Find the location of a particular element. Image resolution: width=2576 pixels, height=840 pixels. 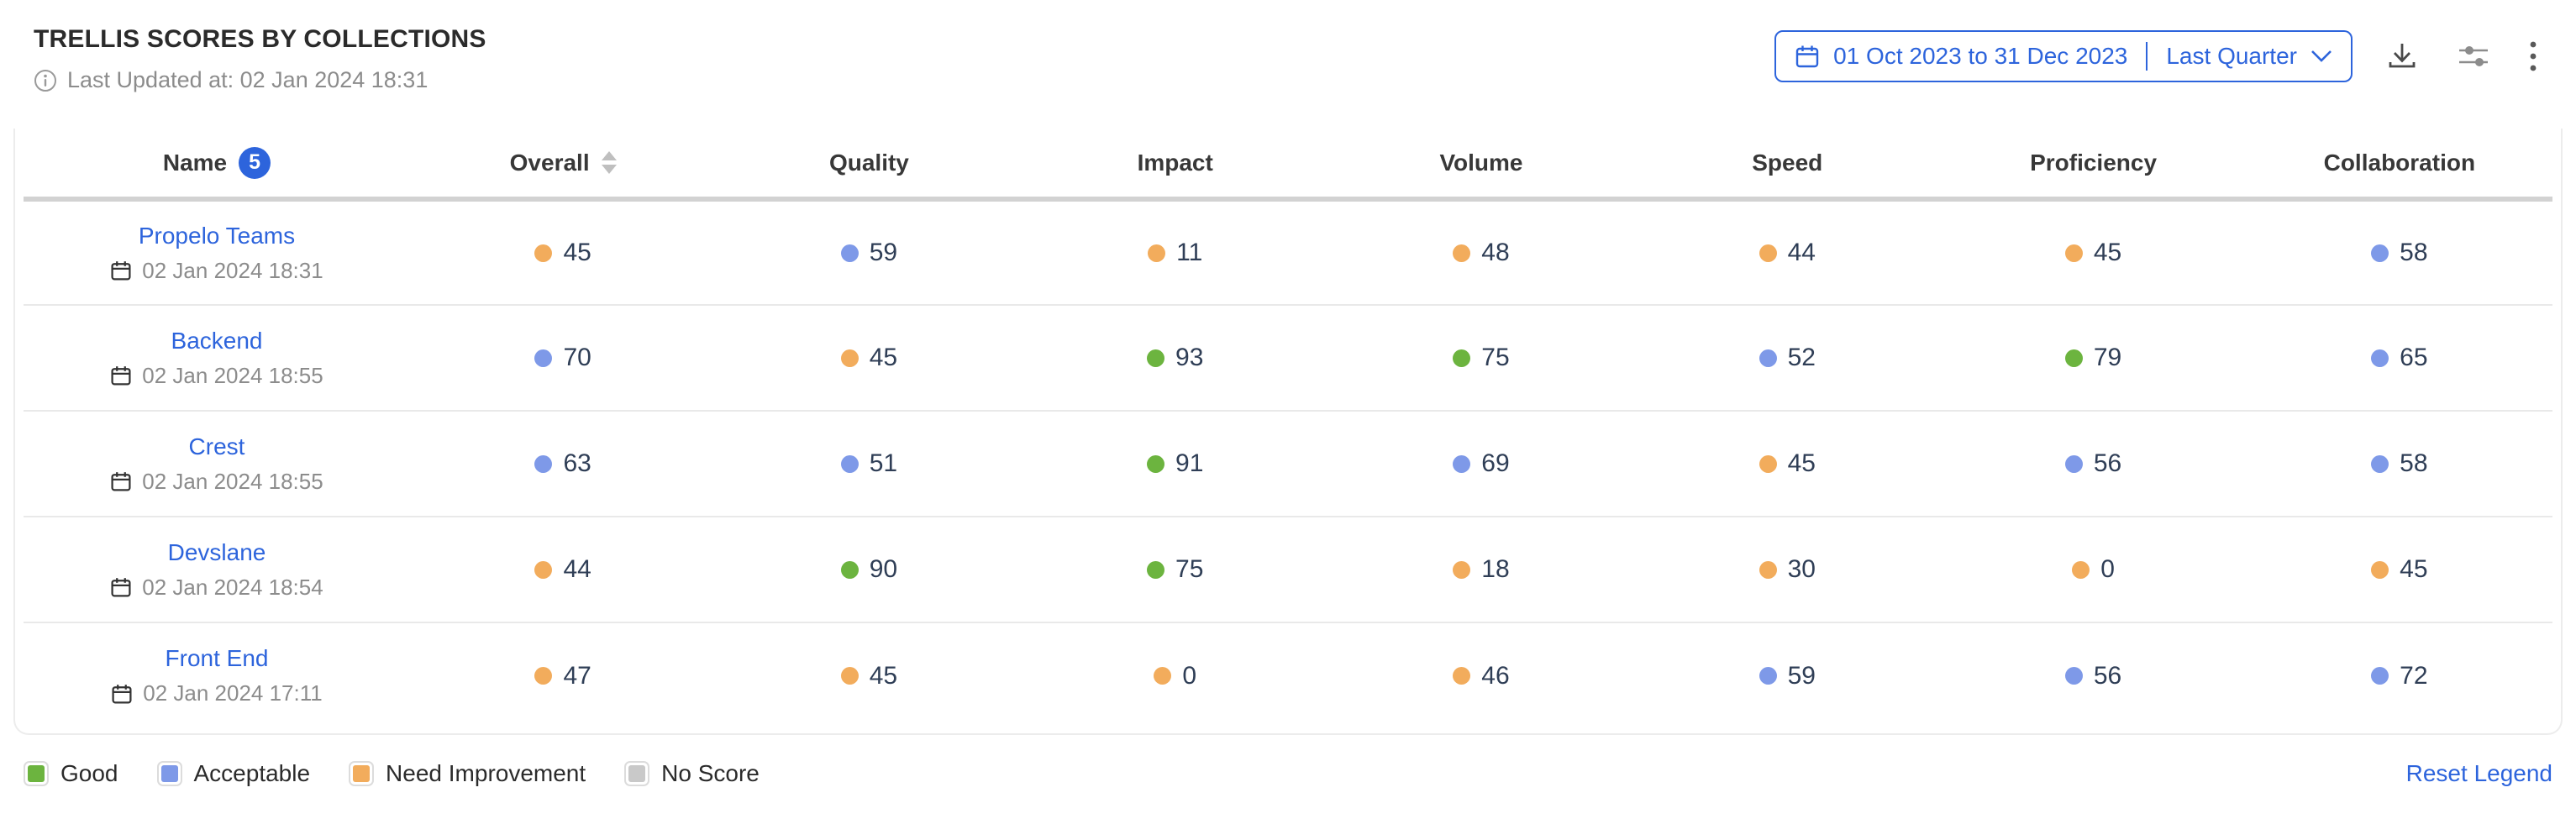

score-value: 18 is located at coordinates (1495, 569).